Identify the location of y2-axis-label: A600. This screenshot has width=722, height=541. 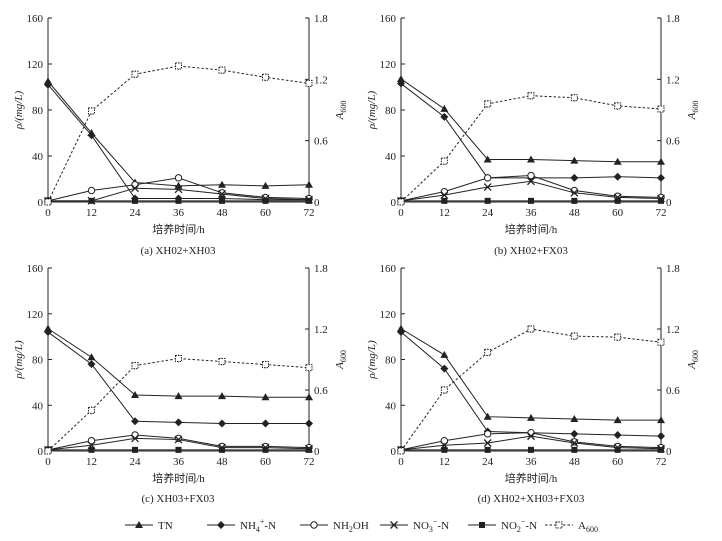
(693, 111).